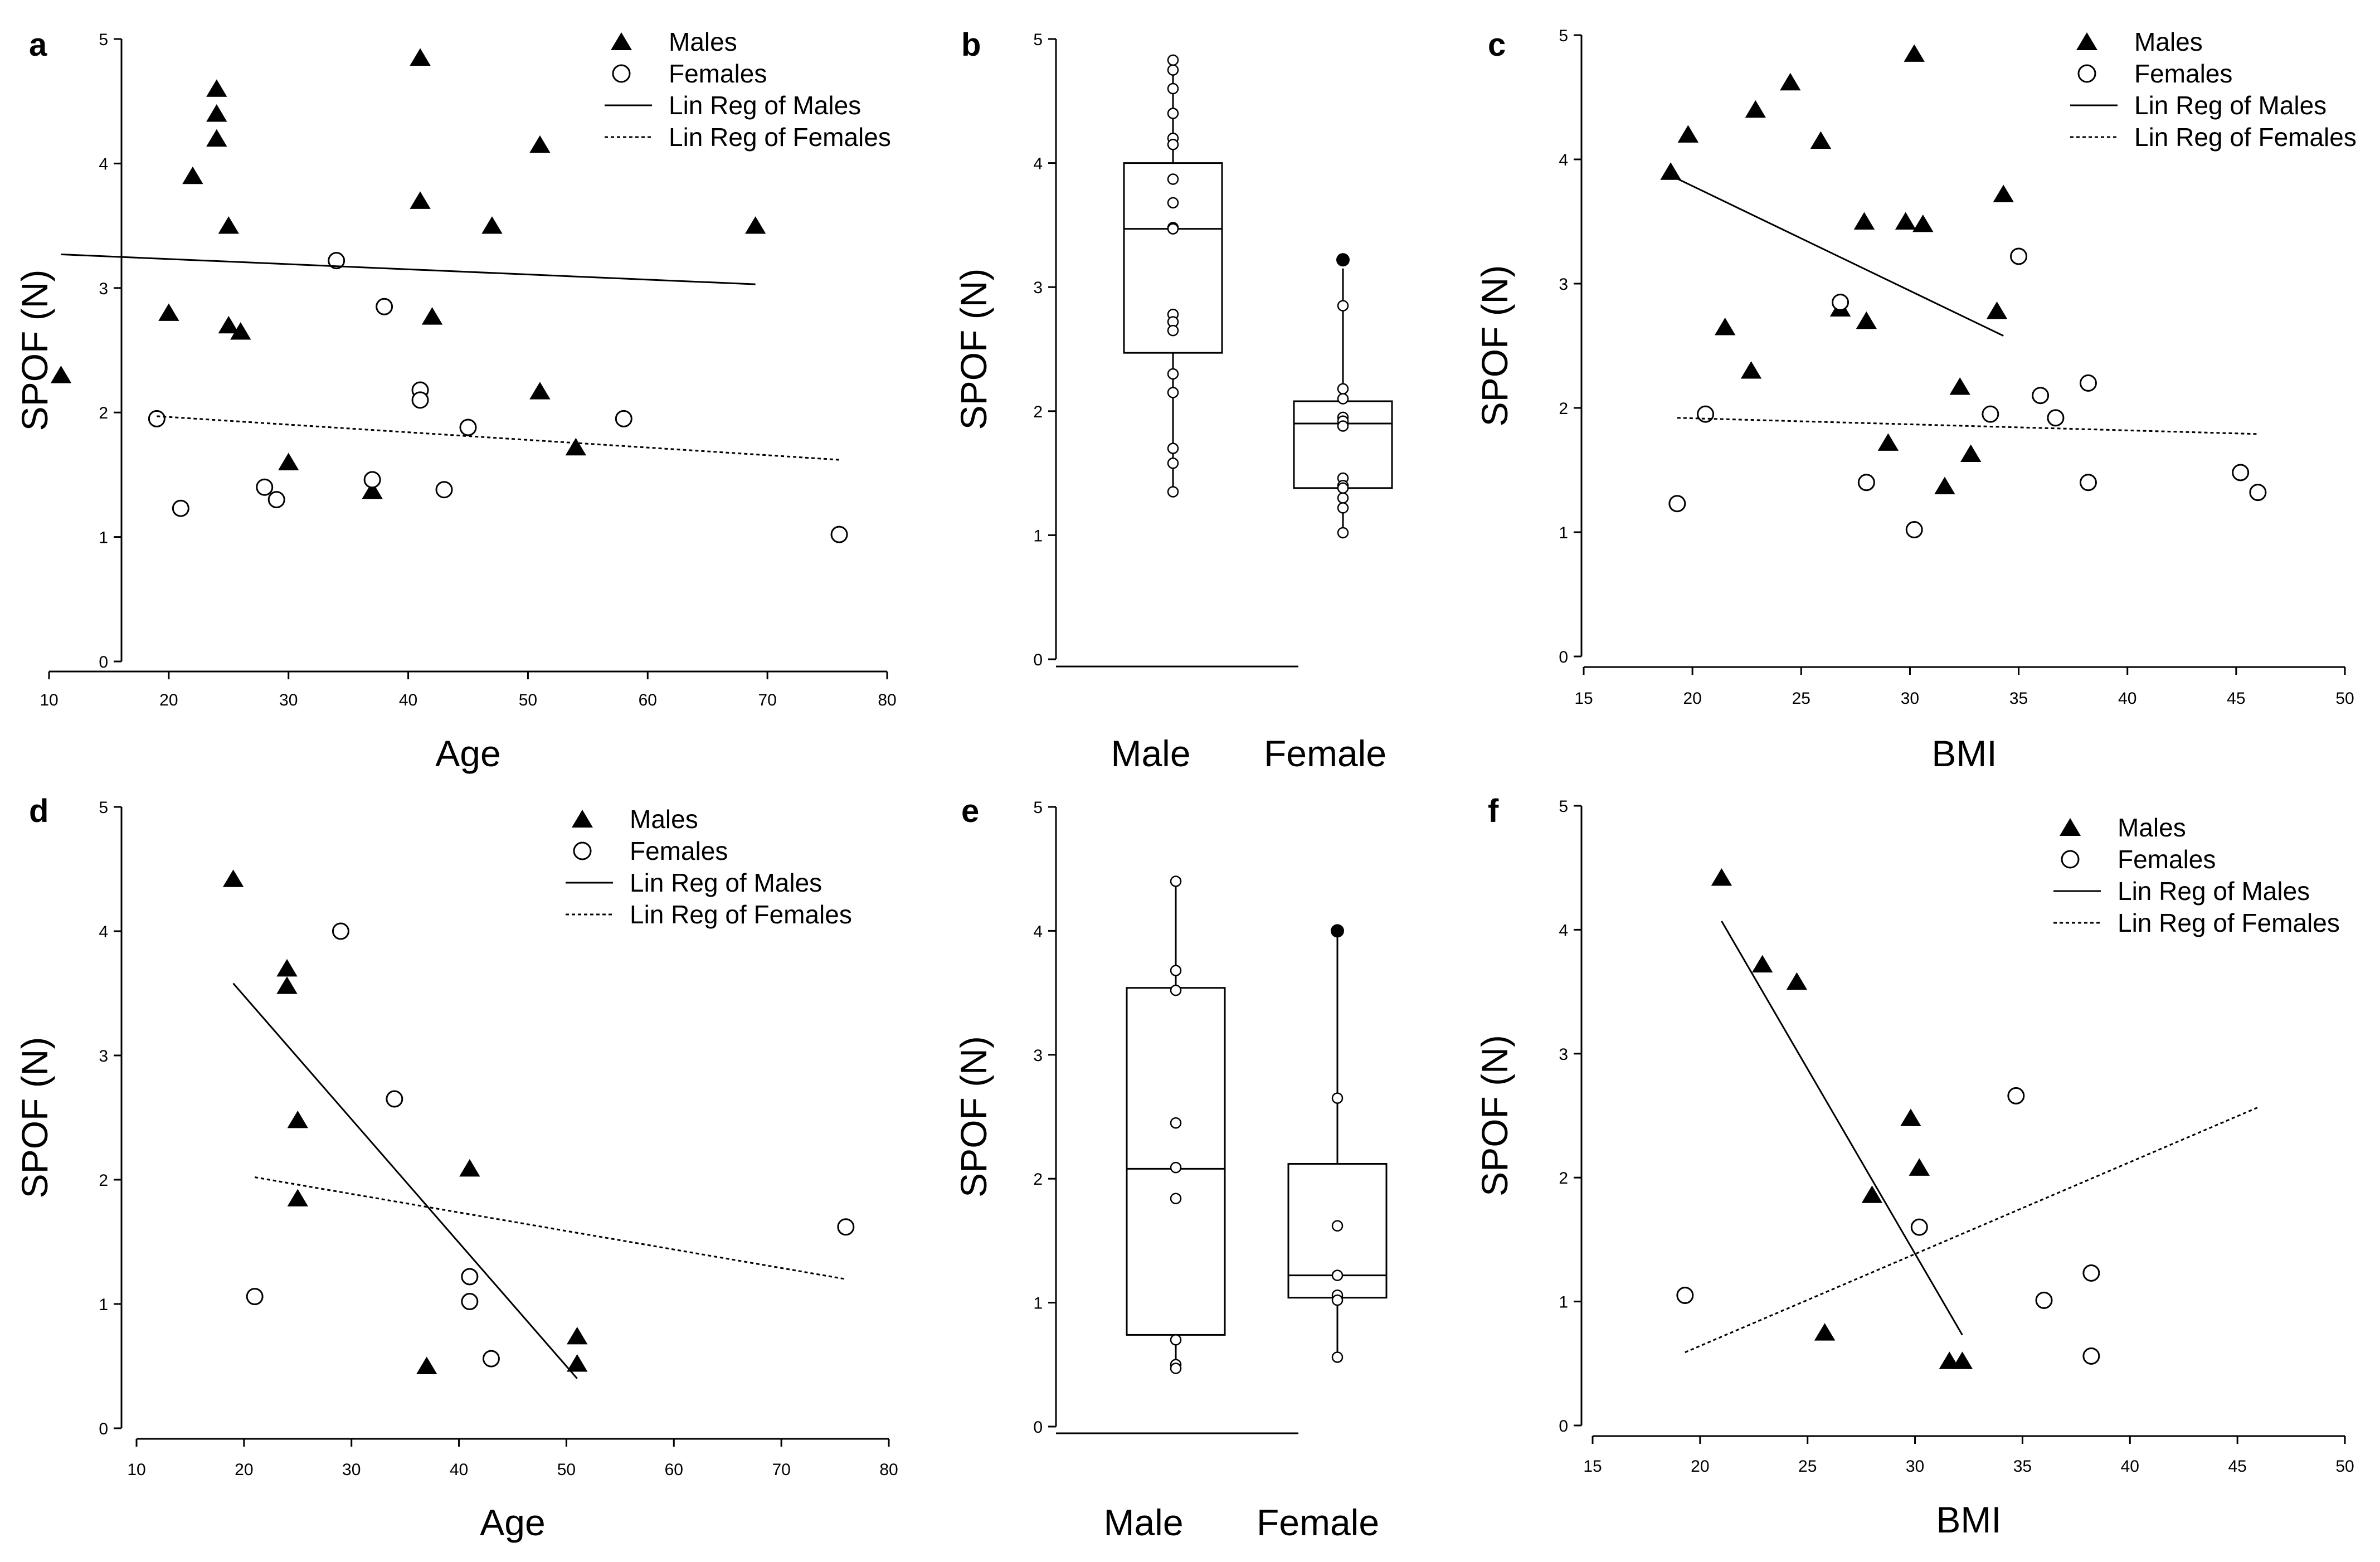 The image size is (2380, 1562). Describe the element at coordinates (2070, 827) in the screenshot. I see `legend-triangle-icon` at that location.